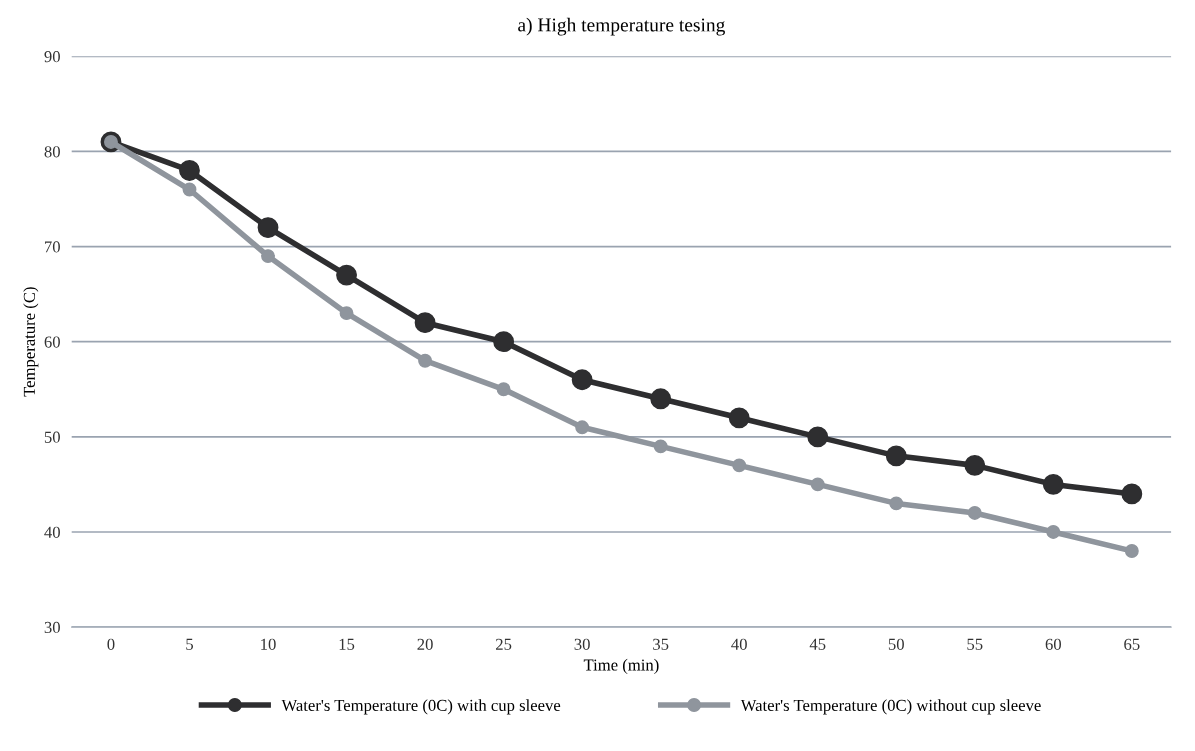 The image size is (1195, 751). What do you see at coordinates (817, 644) in the screenshot?
I see `x-tick-label: 45` at bounding box center [817, 644].